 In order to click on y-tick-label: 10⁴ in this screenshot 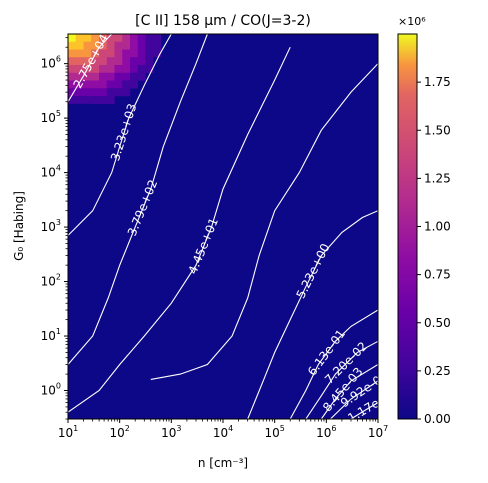, I will do `click(51, 172)`.